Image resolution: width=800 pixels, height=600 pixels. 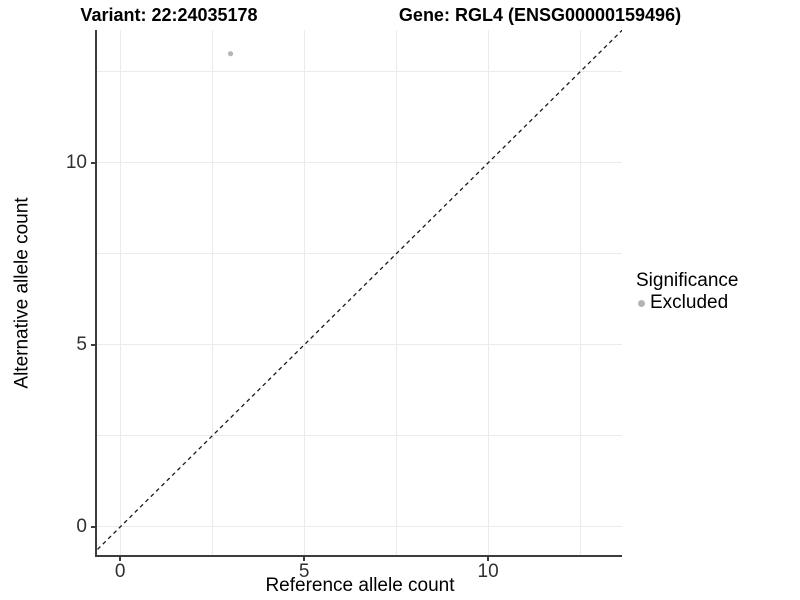 What do you see at coordinates (230, 54) in the screenshot?
I see `data-point` at bounding box center [230, 54].